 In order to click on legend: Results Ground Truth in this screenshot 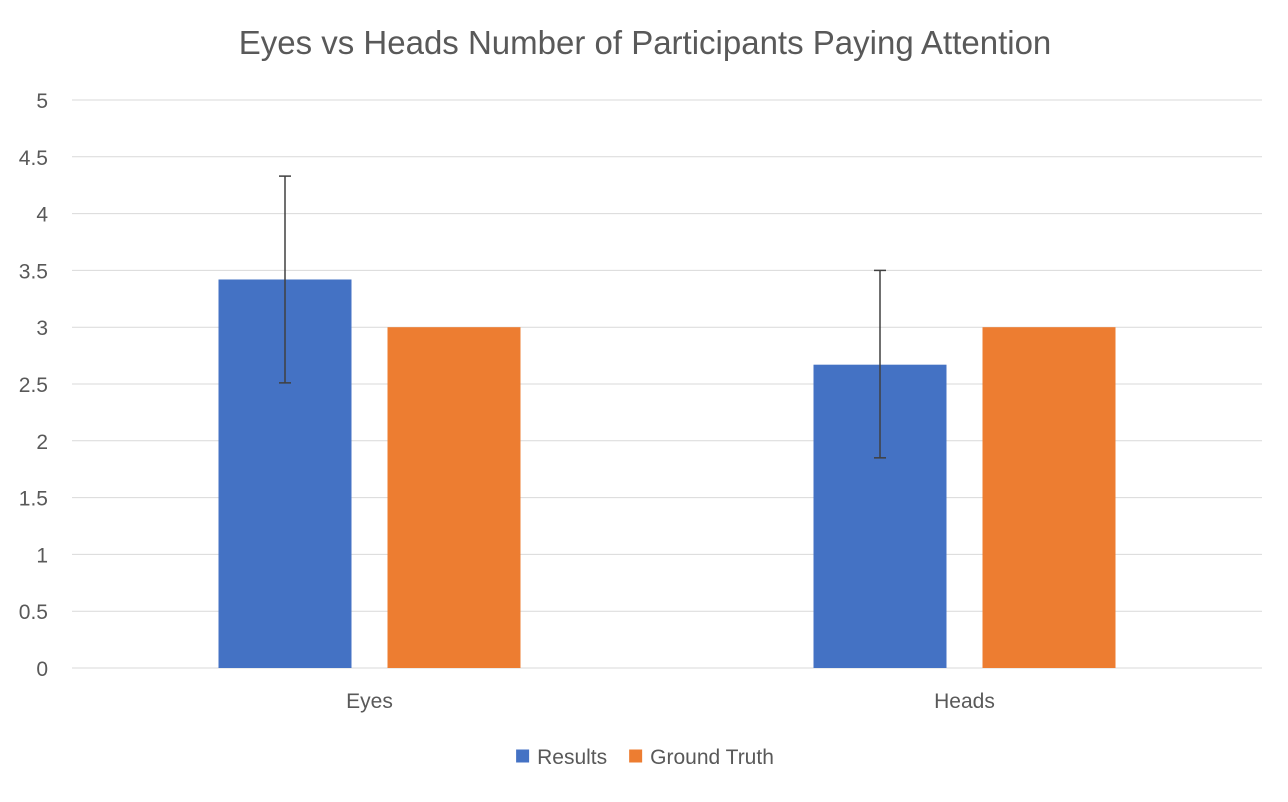, I will do `click(645, 757)`.